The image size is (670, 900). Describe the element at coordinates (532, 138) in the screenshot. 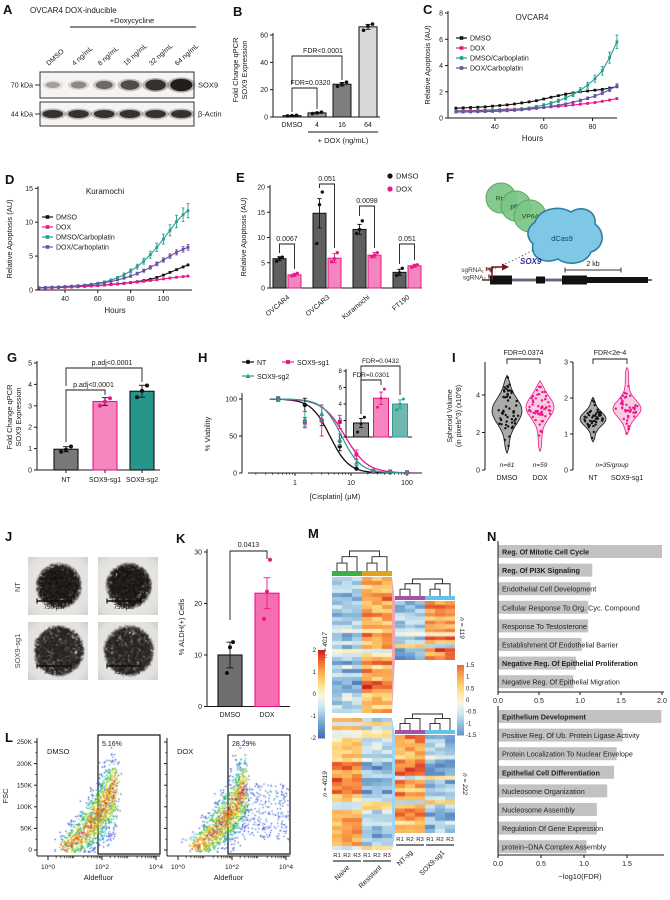

I see `svg-text: Hours` at that location.